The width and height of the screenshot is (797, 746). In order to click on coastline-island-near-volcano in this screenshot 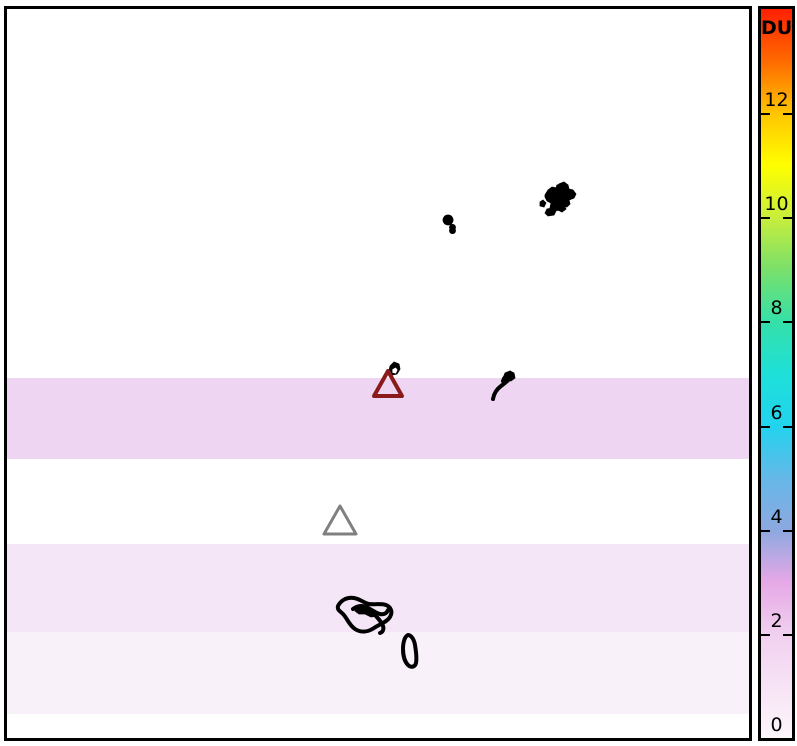, I will do `click(394, 368)`.